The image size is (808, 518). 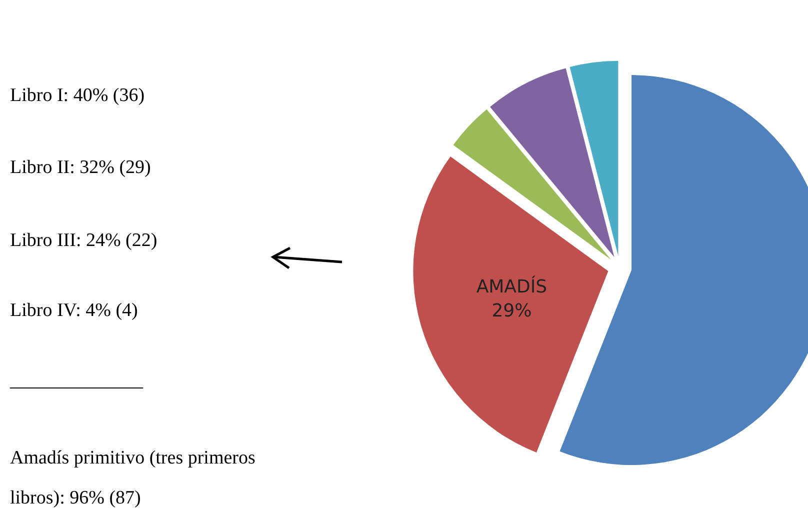 What do you see at coordinates (74, 310) in the screenshot?
I see `text: Libro IV: 4% (4)` at bounding box center [74, 310].